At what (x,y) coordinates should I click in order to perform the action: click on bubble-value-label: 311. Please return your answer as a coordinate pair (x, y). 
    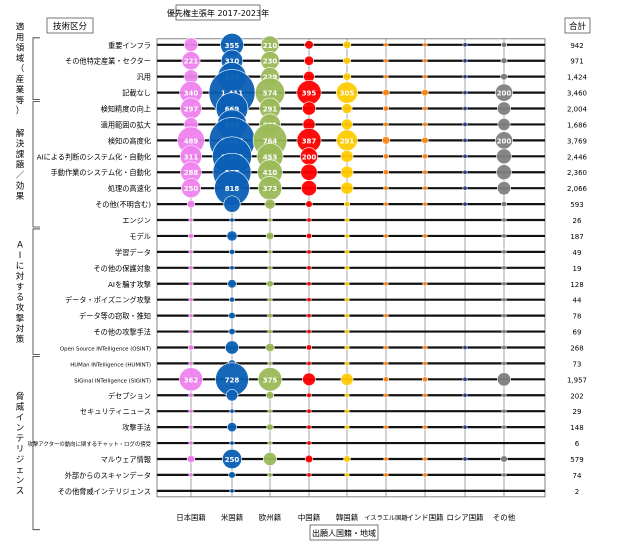
    Looking at the image, I should click on (191, 157).